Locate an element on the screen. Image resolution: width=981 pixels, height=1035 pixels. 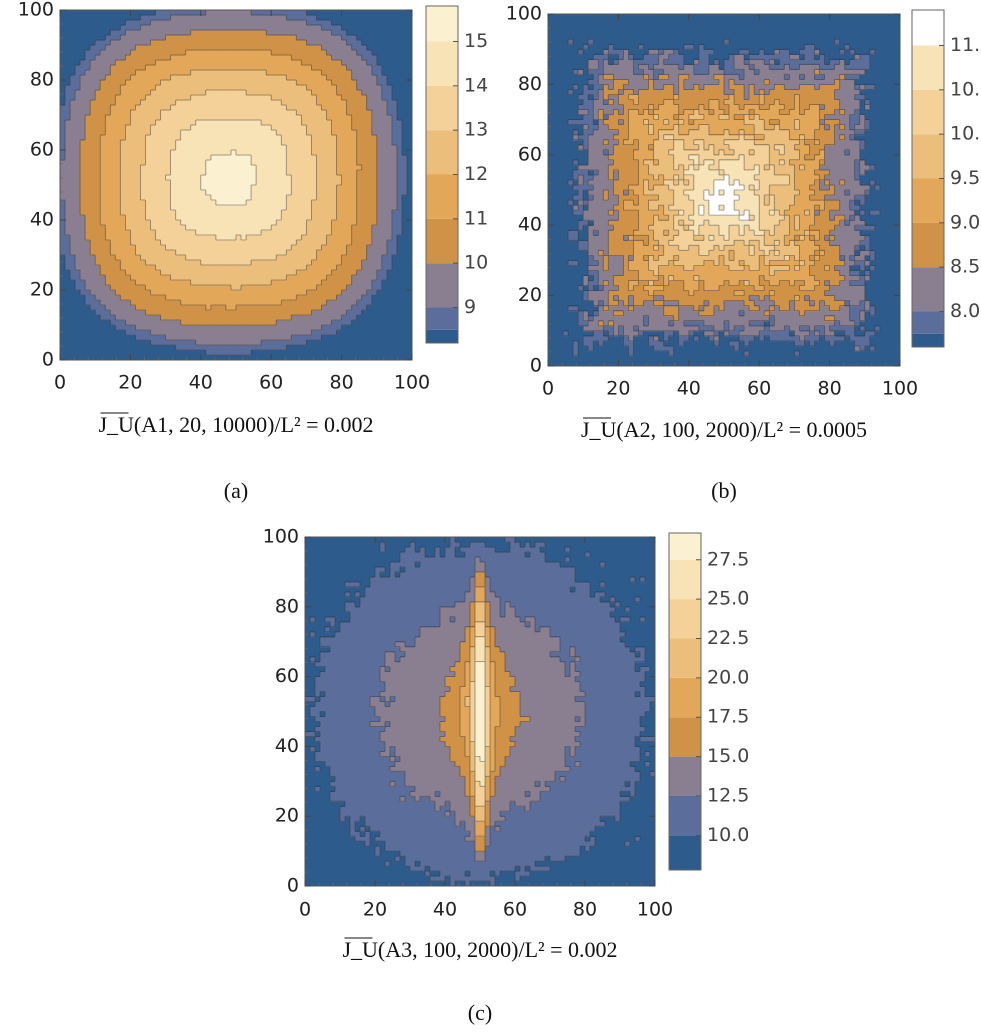
colorbar-segment is located at coordinates (442, 196).